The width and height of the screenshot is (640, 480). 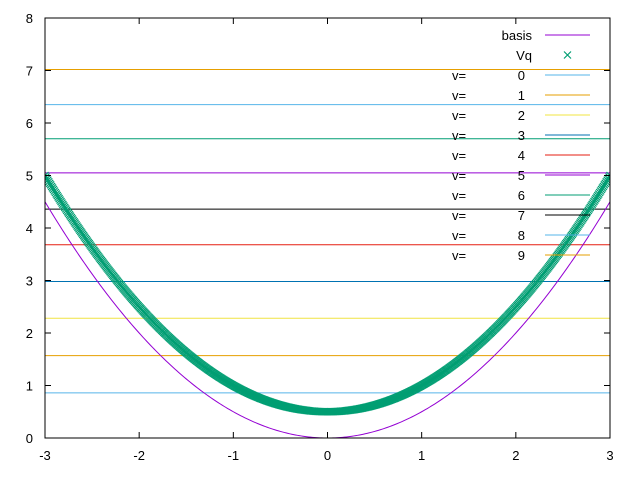 I want to click on x-tick-label: 0, so click(x=327, y=455).